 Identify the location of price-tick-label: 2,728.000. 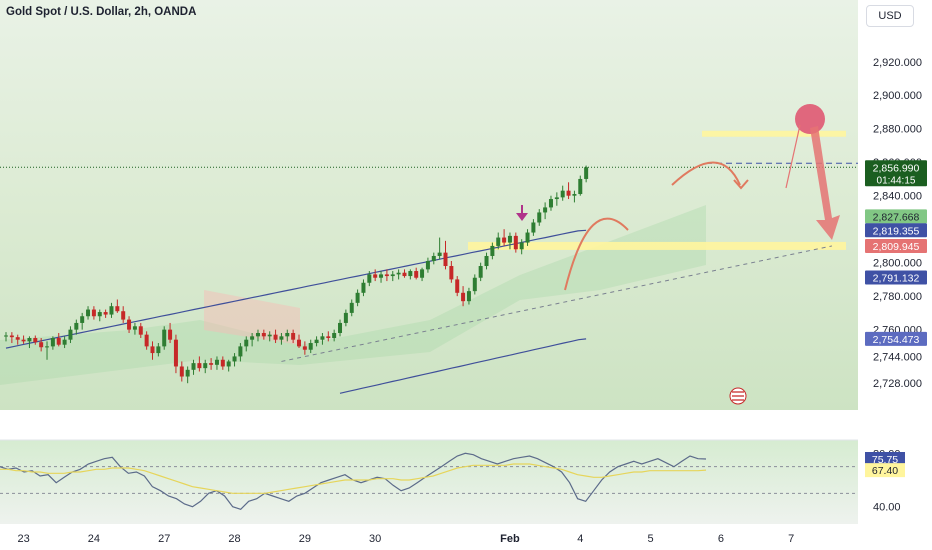
(897, 384).